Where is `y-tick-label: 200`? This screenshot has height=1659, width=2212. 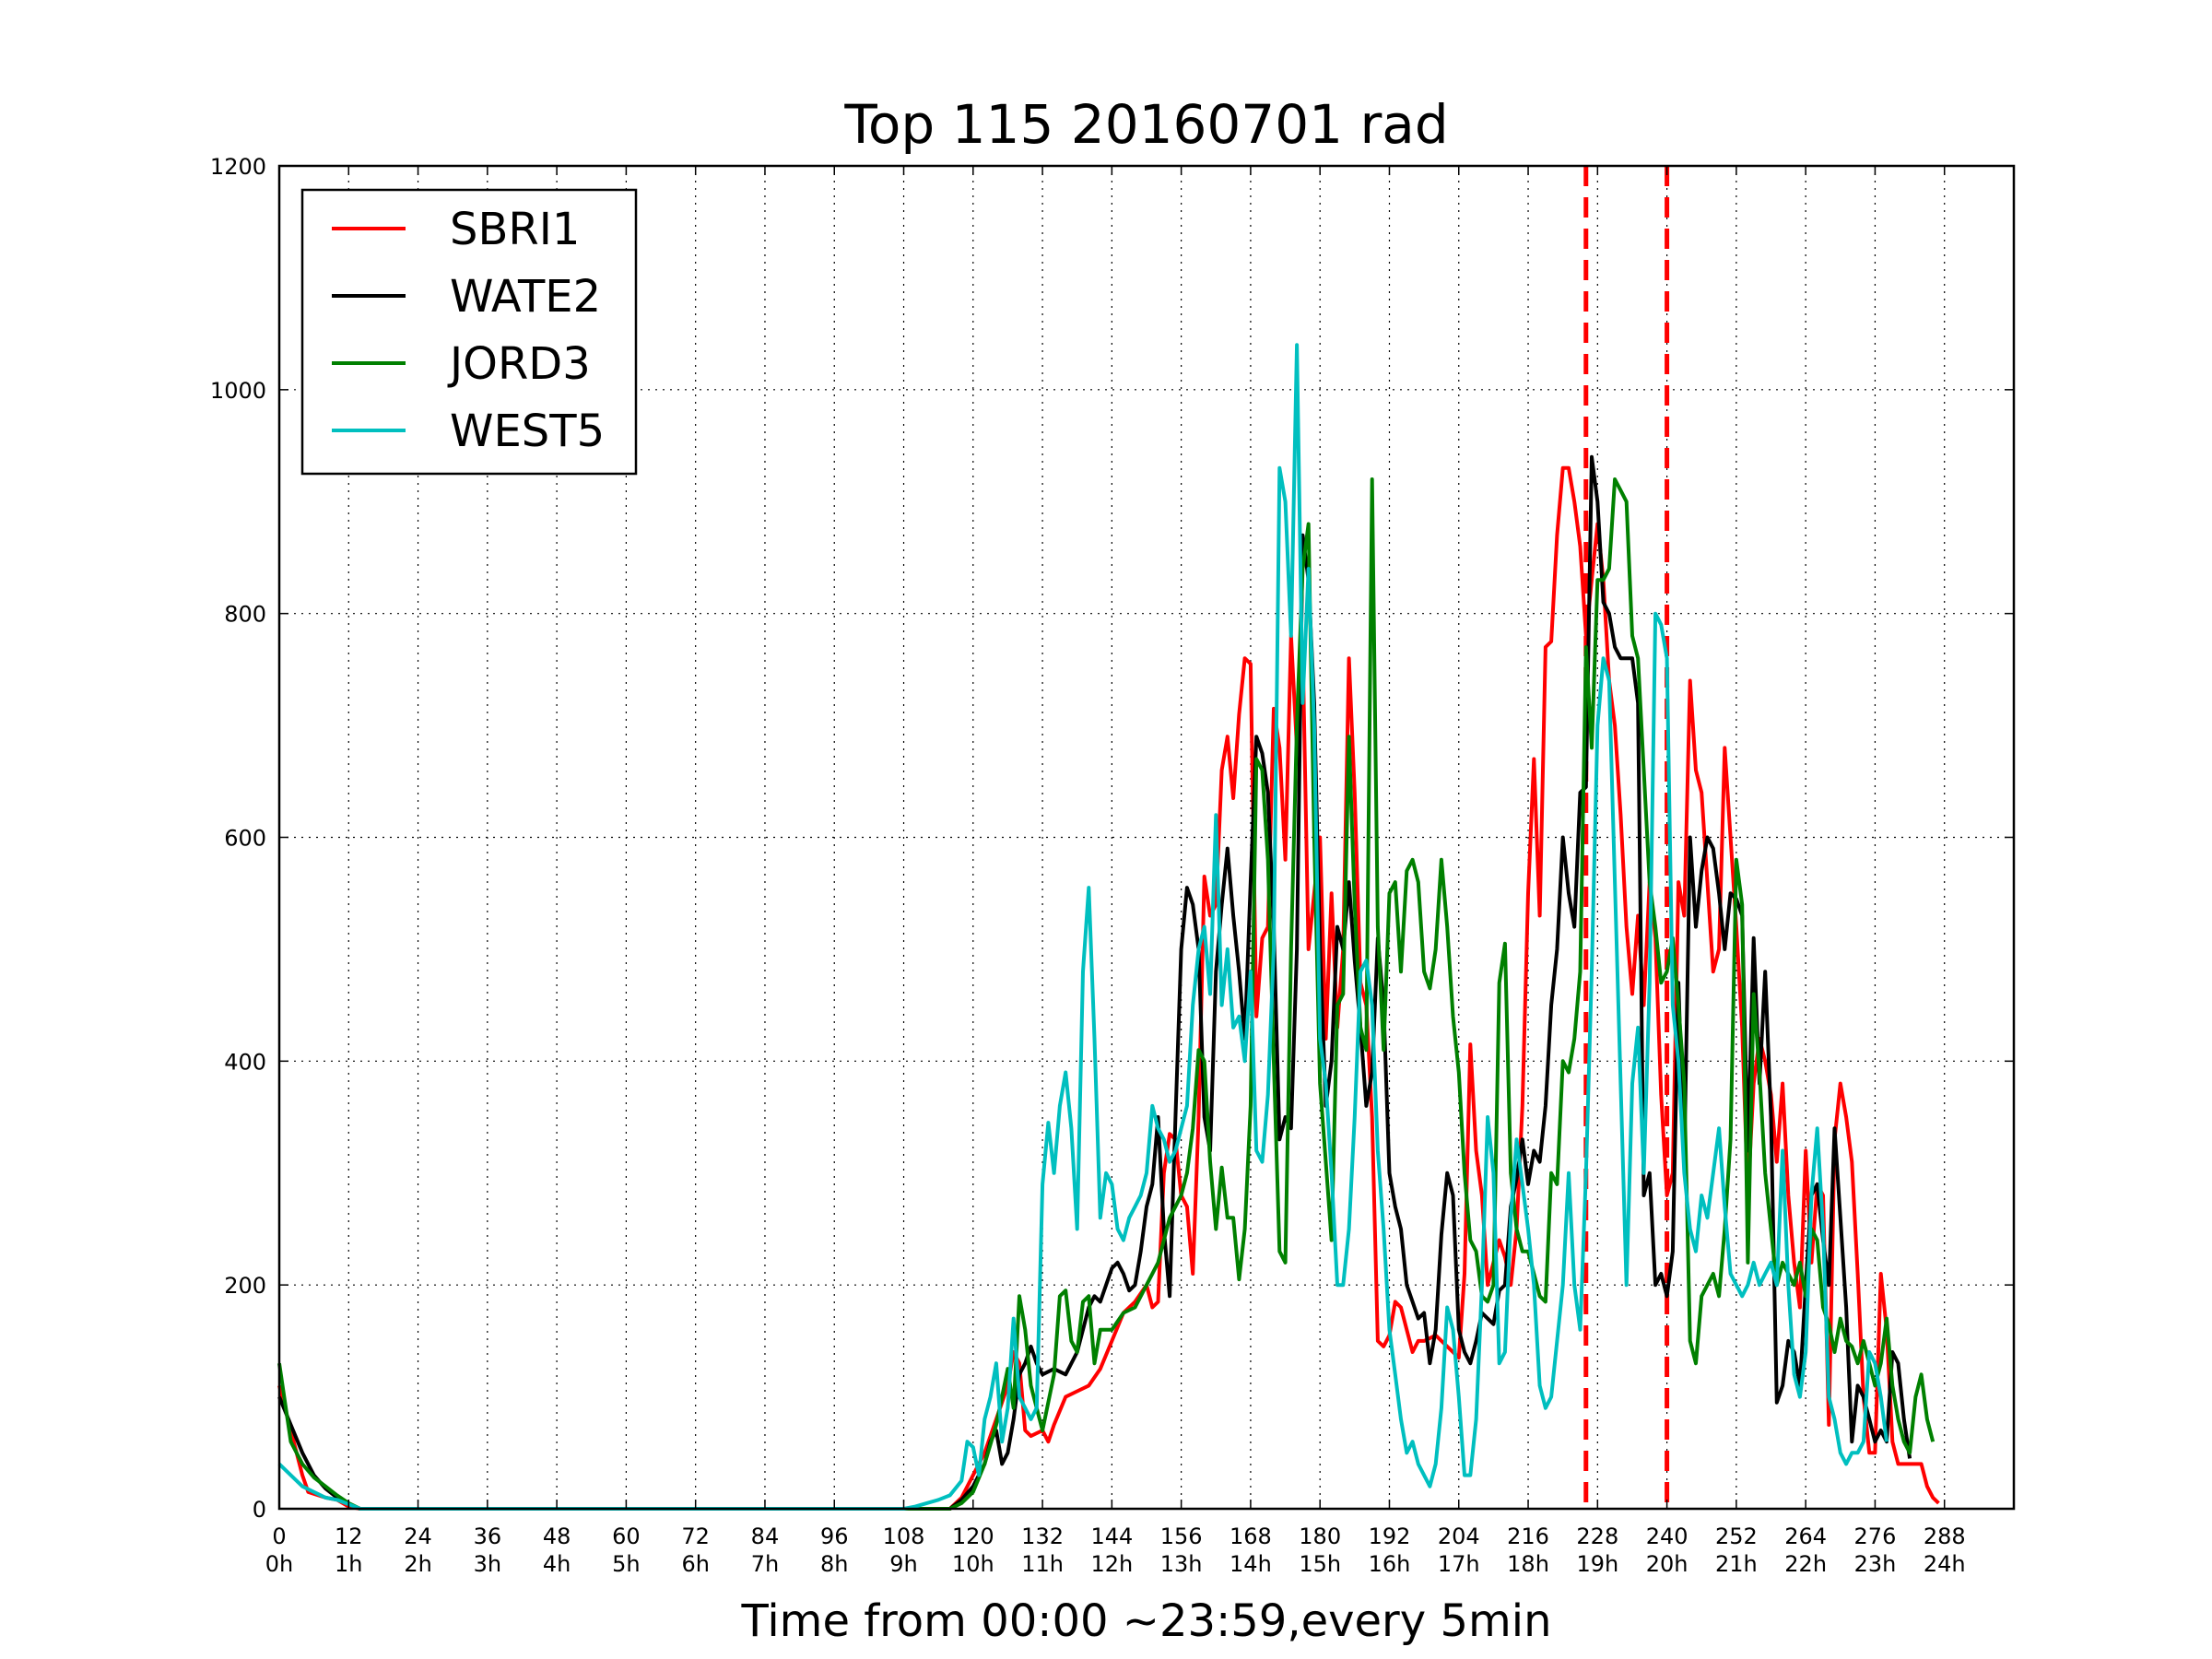 y-tick-label: 200 is located at coordinates (245, 1286).